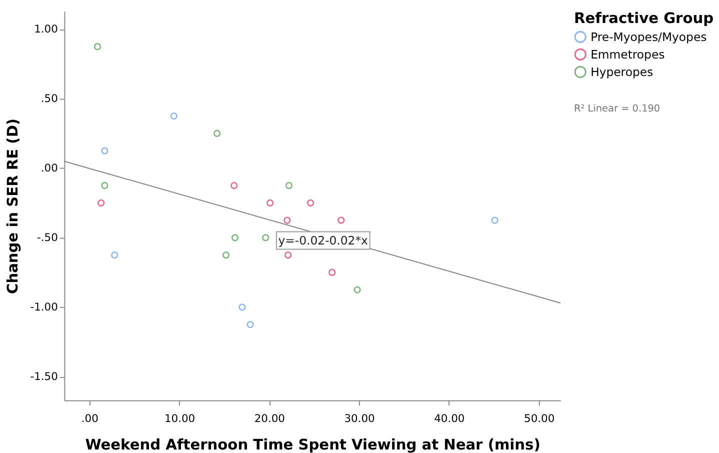 Image resolution: width=719 pixels, height=453 pixels. I want to click on y-tick-label: .00, so click(49, 168).